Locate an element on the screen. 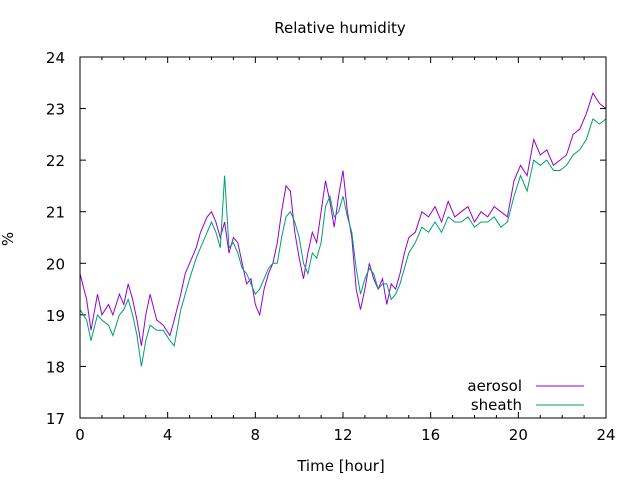 This screenshot has height=480, width=640. y-tick-label: 20 is located at coordinates (55, 264).